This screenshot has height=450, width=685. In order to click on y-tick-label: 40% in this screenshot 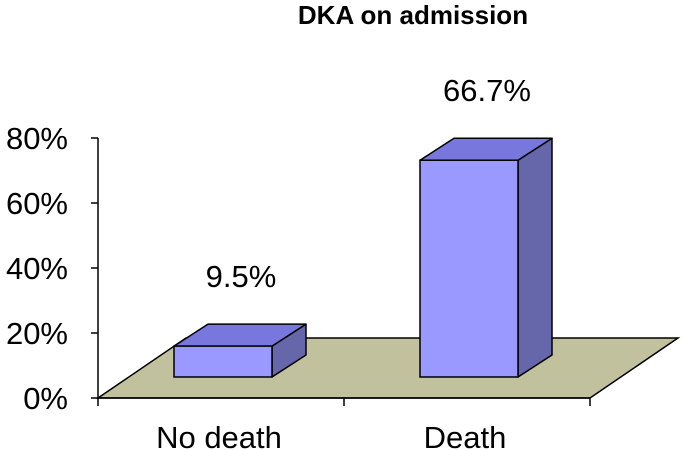, I will do `click(37, 268)`.